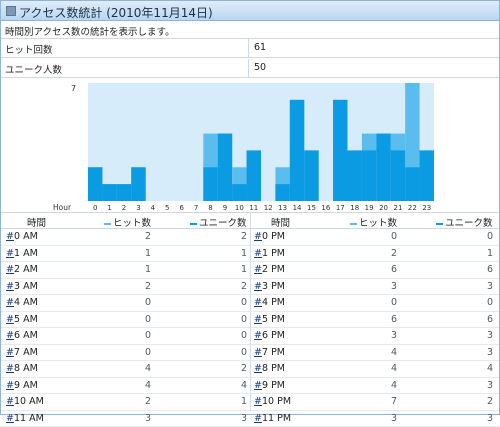 Image resolution: width=500 pixels, height=427 pixels. I want to click on am-hits-header: ヒット数, so click(127, 222).